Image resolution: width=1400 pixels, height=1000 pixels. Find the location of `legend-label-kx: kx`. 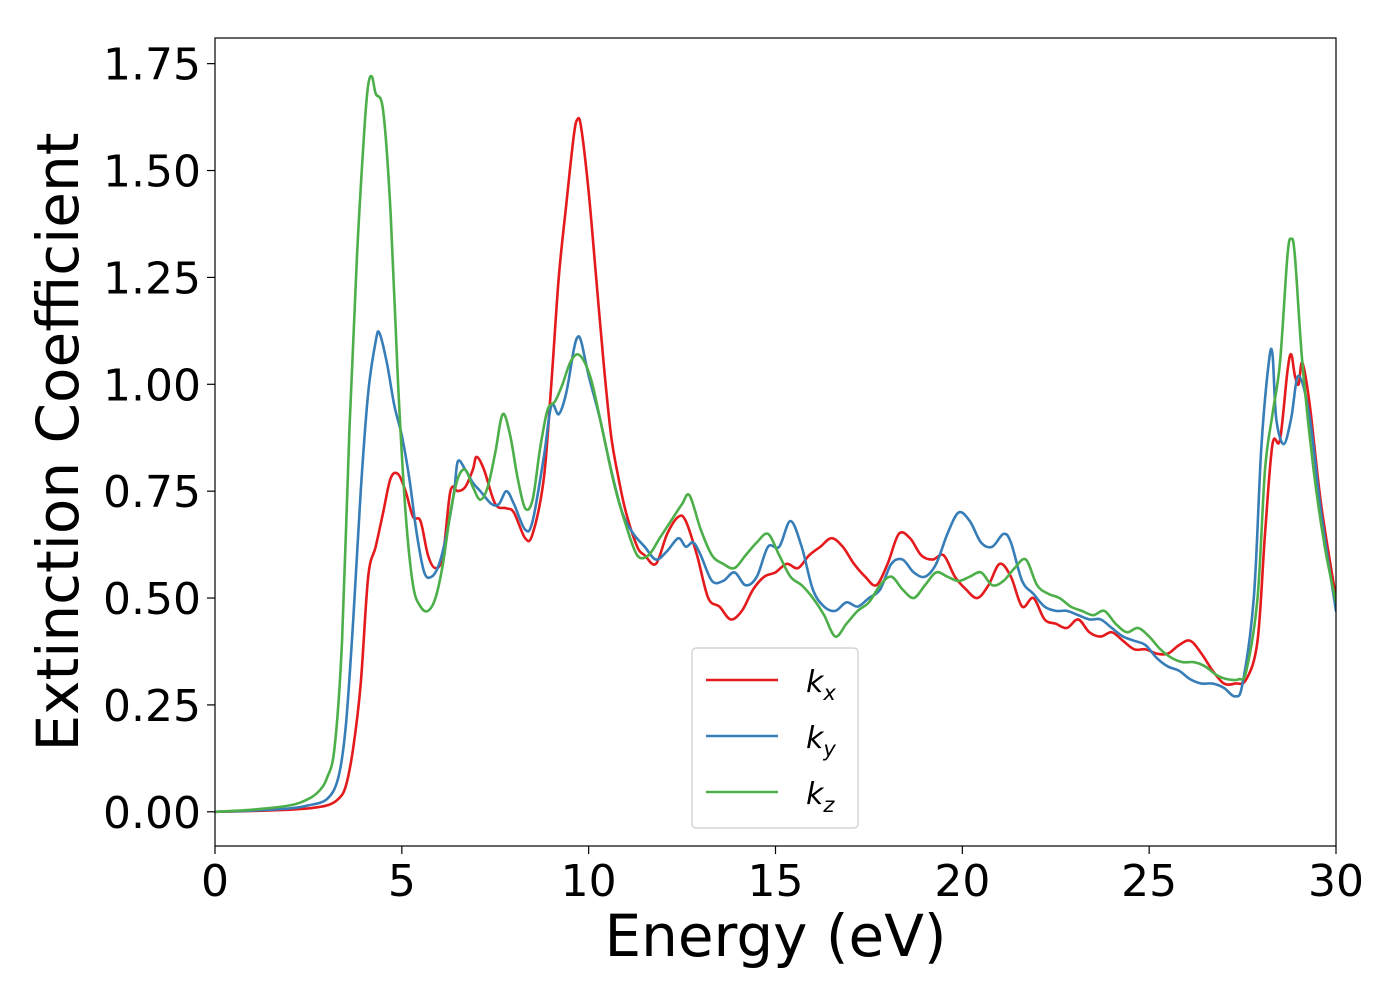

legend-label-kx: kx is located at coordinates (821, 685).